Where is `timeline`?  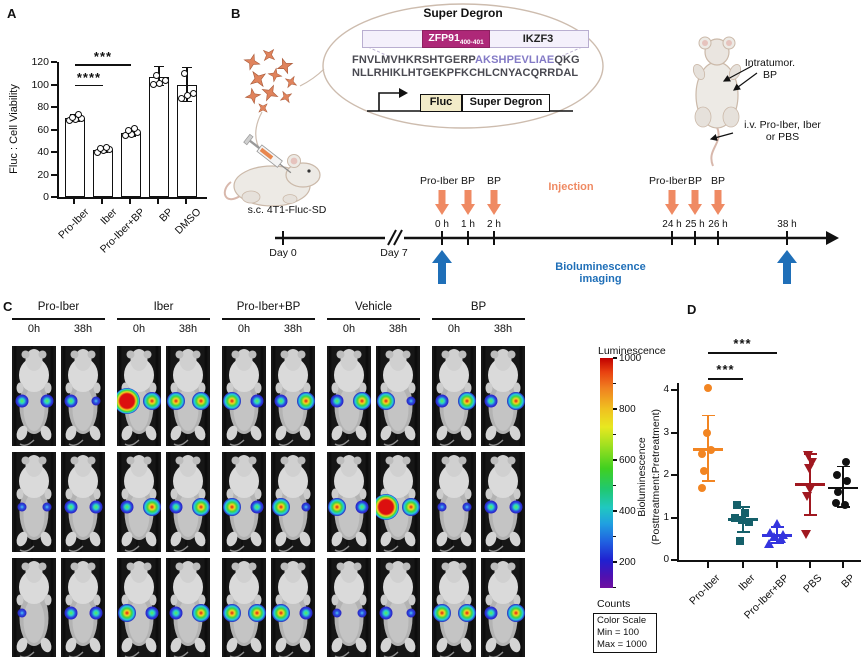
timeline is located at coordinates (557, 238).